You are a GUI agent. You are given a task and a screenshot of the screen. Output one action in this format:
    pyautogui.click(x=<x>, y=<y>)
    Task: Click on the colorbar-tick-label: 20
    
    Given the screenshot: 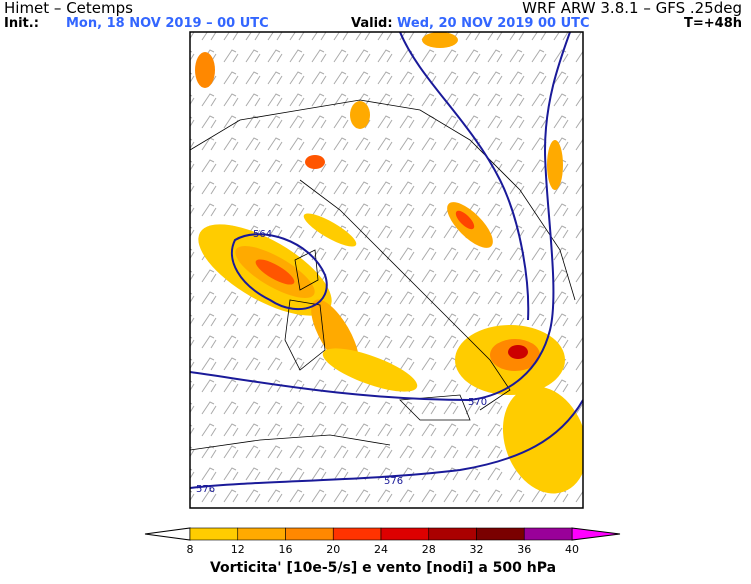 What is the action you would take?
    pyautogui.click(x=333, y=549)
    